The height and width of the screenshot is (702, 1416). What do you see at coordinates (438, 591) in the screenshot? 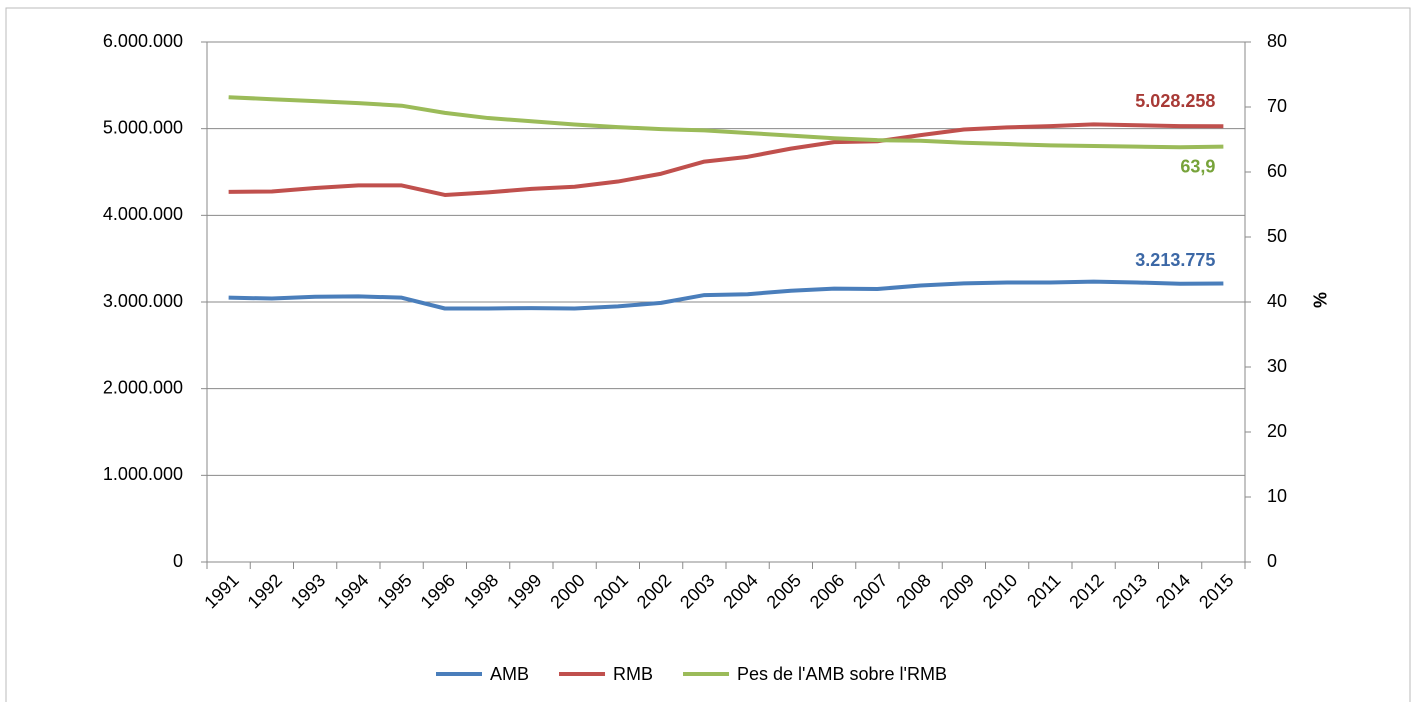
I see `x-tick-label: 1996` at bounding box center [438, 591].